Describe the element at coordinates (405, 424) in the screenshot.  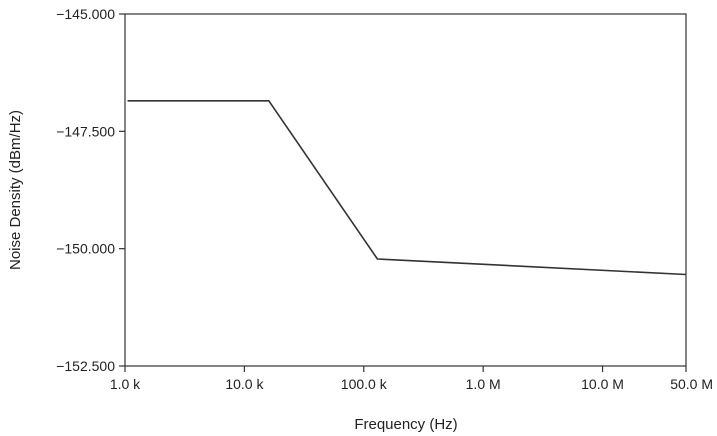
I see `x-axis-label: Frequency (Hz)` at that location.